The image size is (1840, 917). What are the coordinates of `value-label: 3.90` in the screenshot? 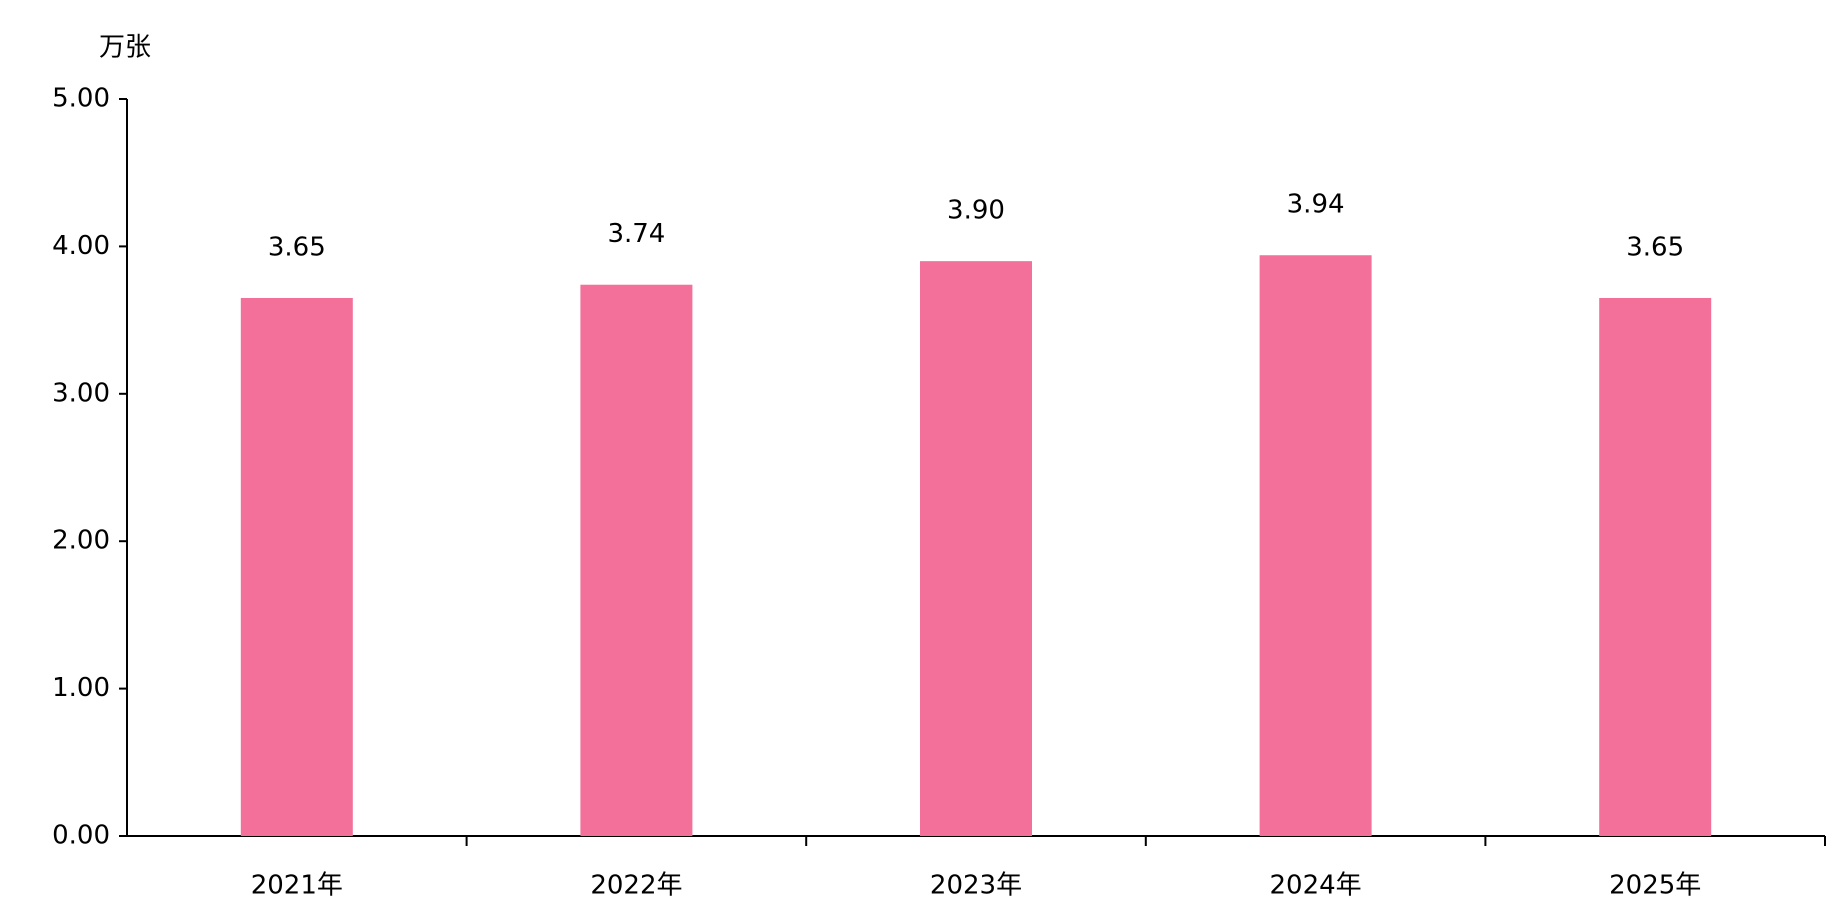 It's located at (976, 211).